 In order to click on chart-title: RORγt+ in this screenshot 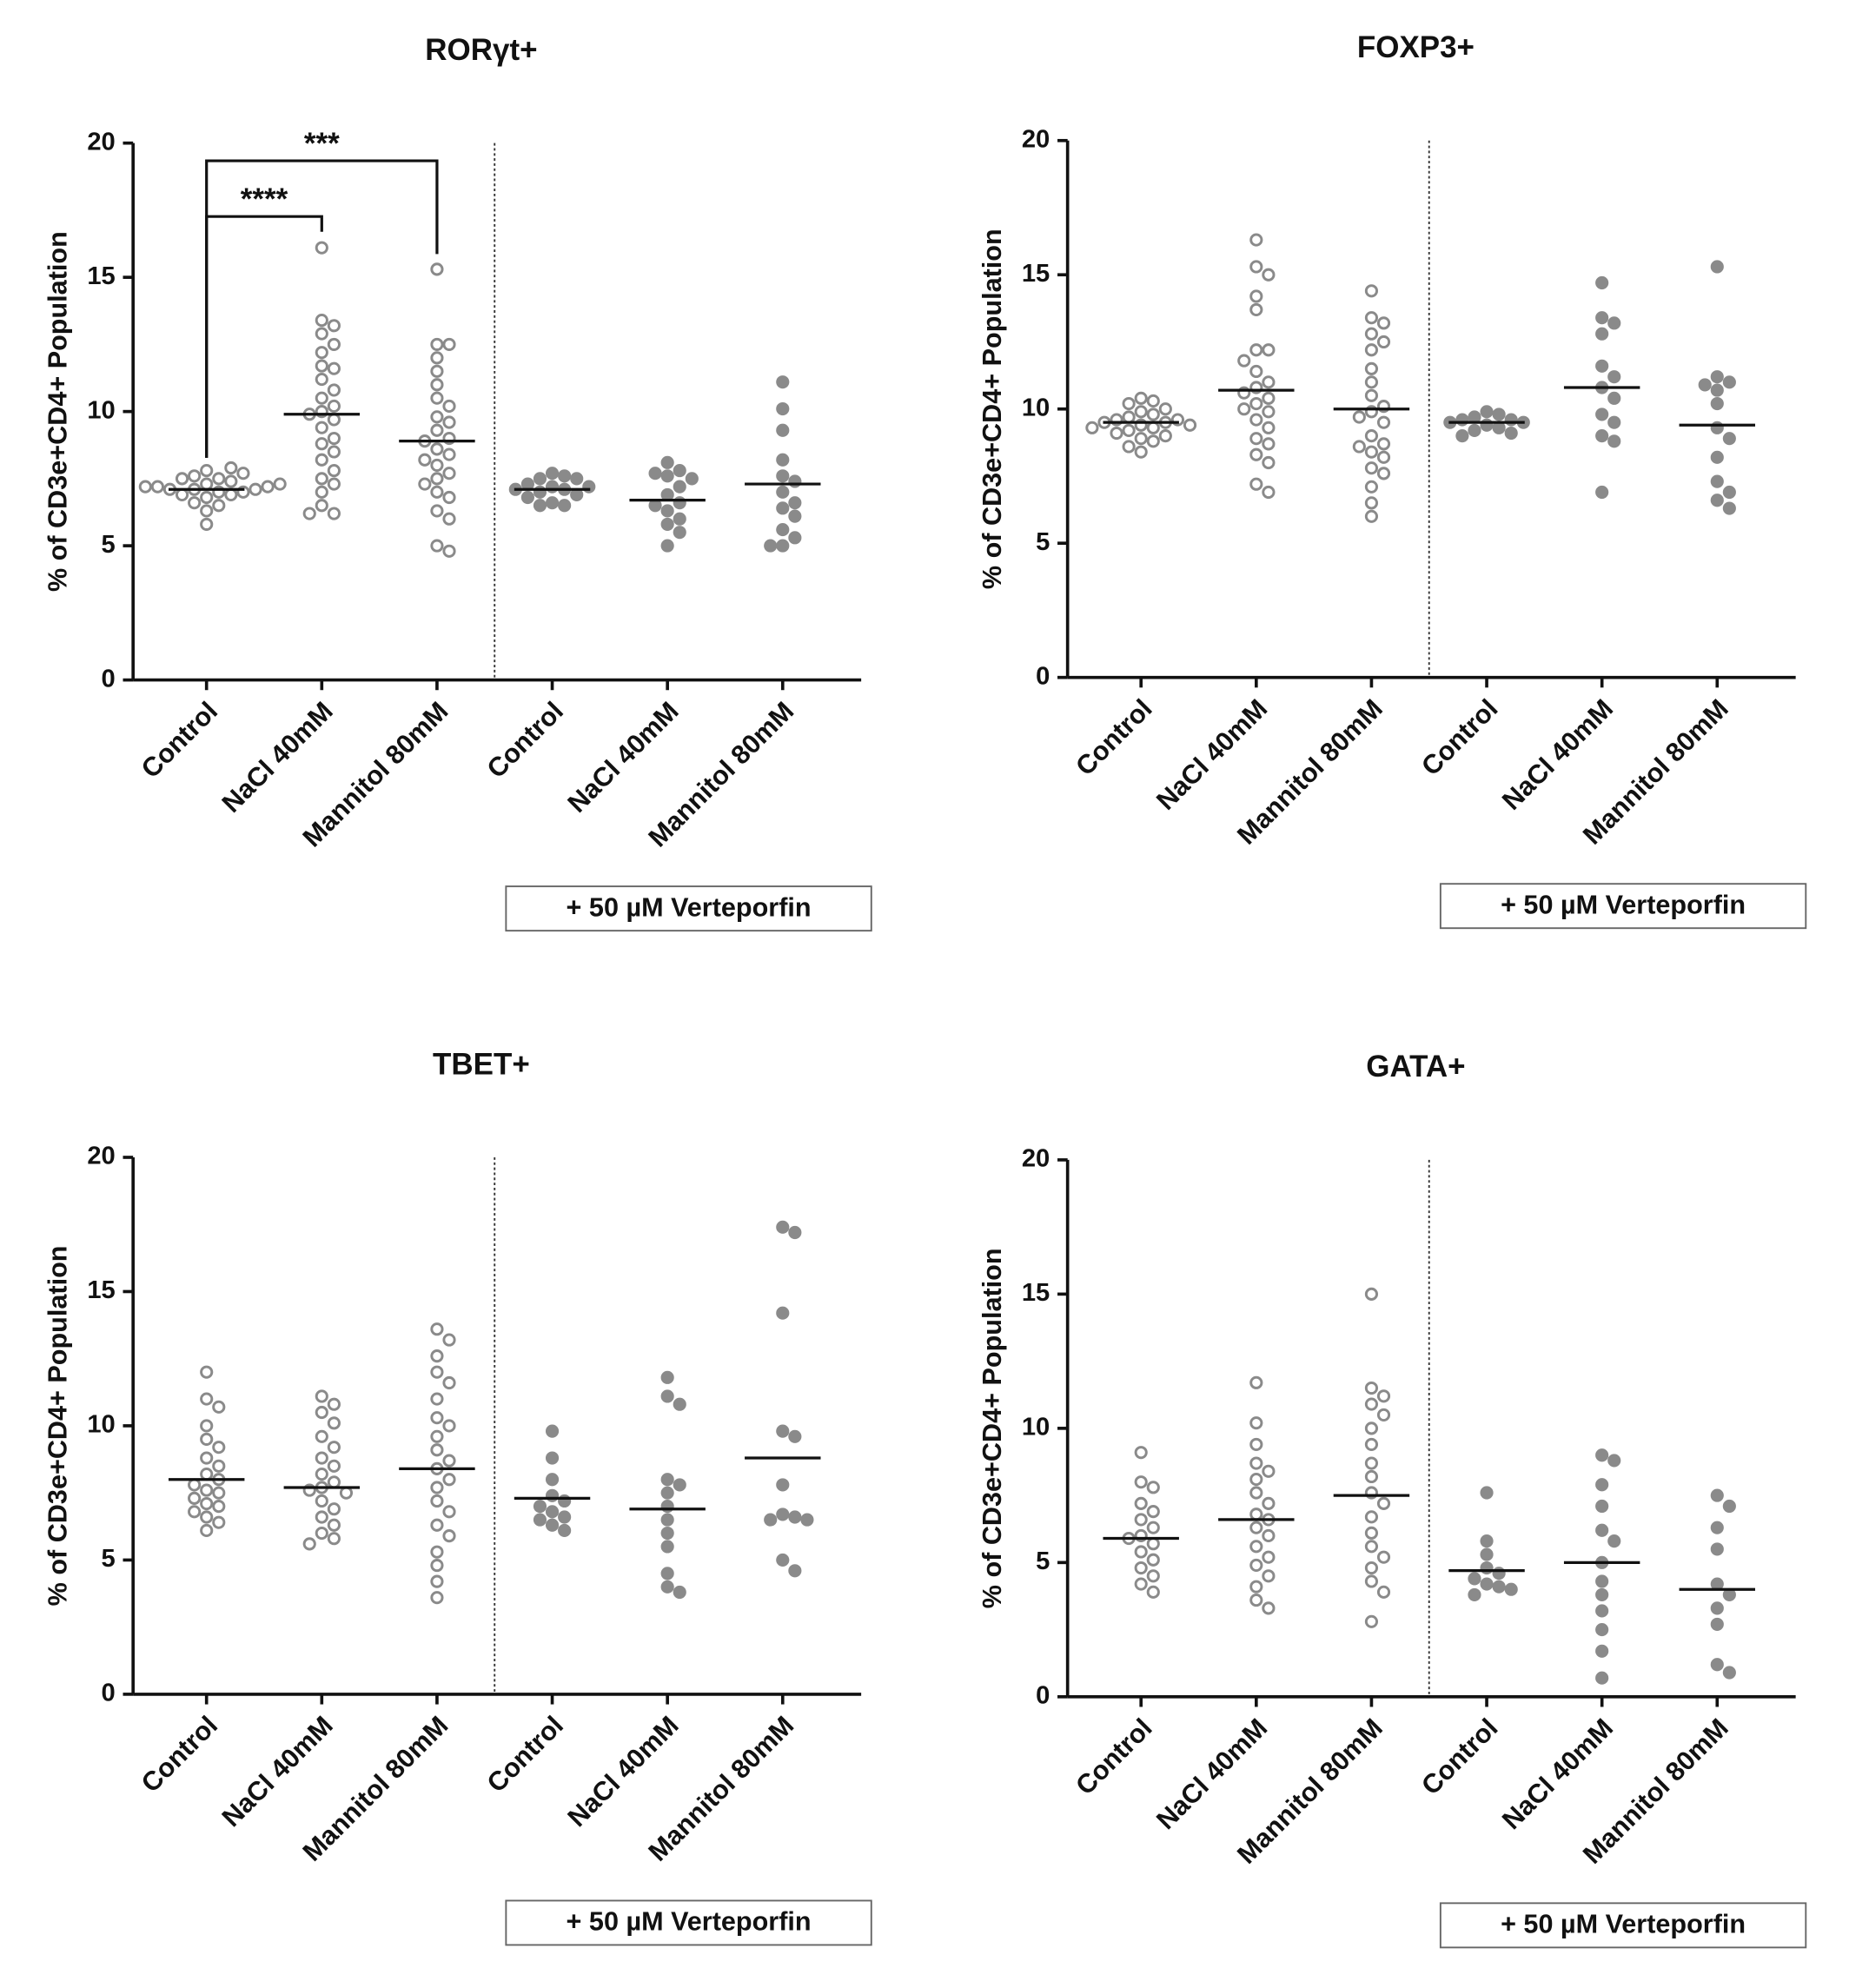, I will do `click(481, 50)`.